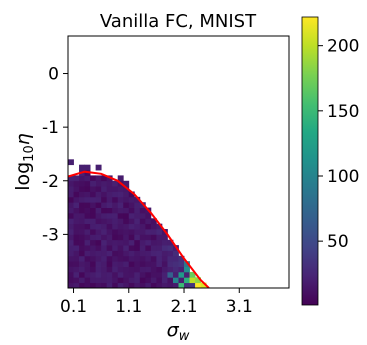 Image resolution: width=367 pixels, height=345 pixels. I want to click on y-tick-label: -2, so click(50, 182).